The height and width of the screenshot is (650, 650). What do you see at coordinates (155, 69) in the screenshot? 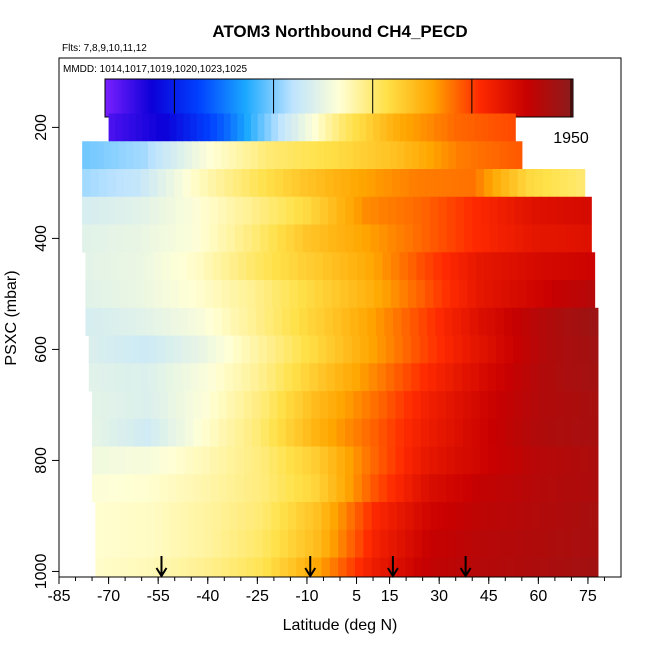
I see `dates-subtitle: MMDD: 1014,1017,1019,1020,1023,1025` at bounding box center [155, 69].